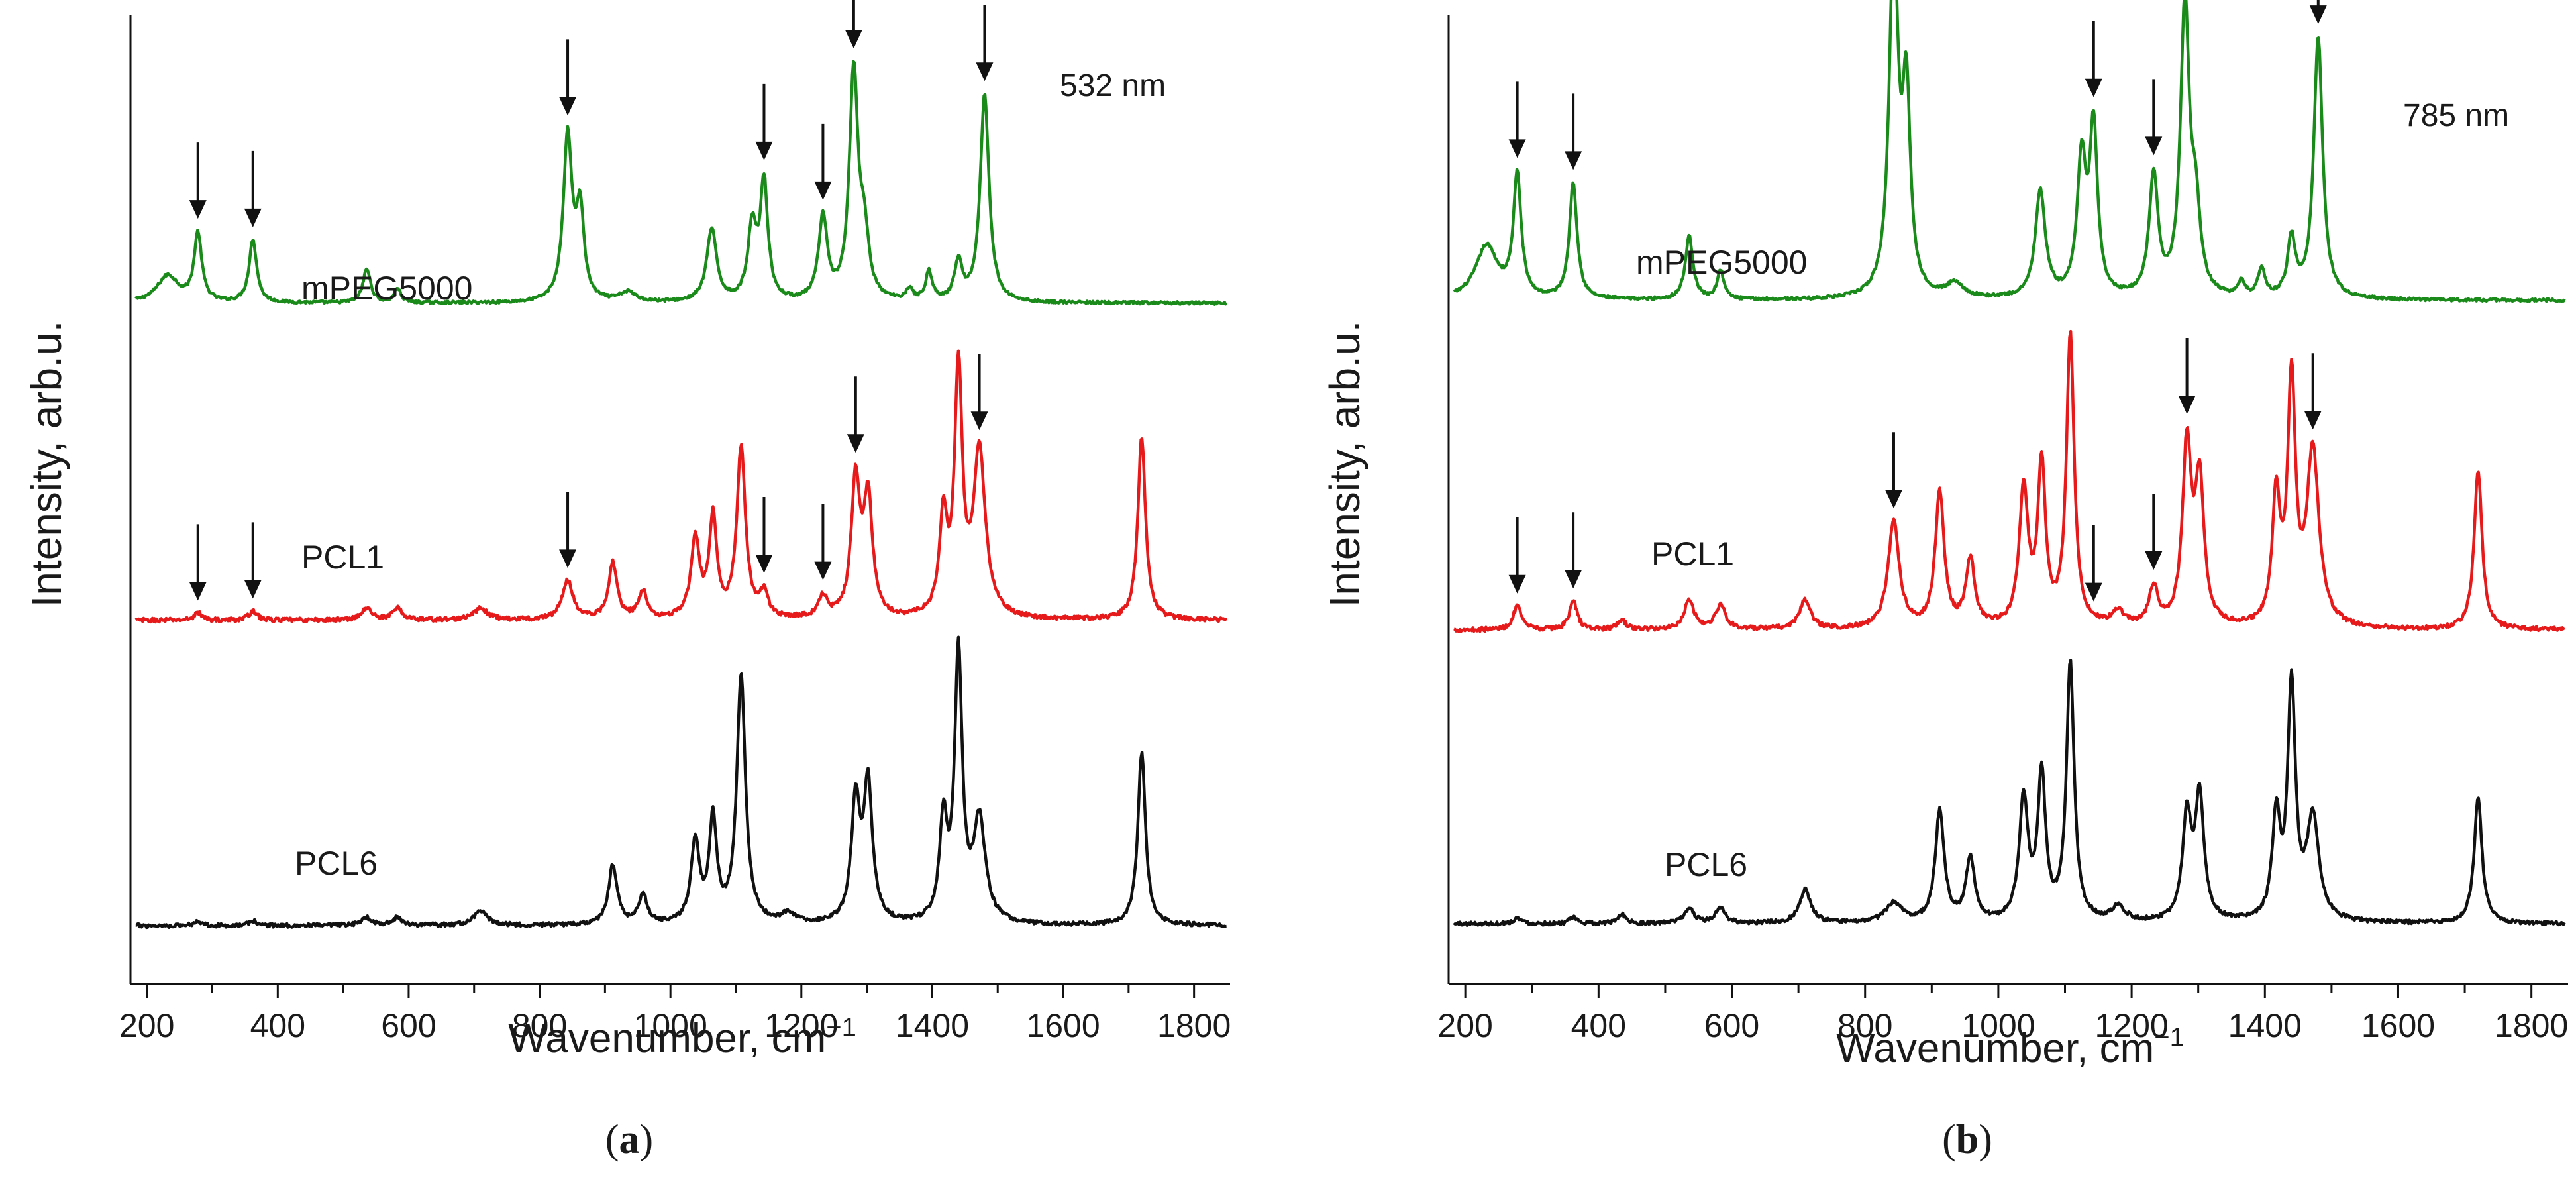  What do you see at coordinates (2456, 115) in the screenshot?
I see `laser-wavelength-annotation: 785 nm` at bounding box center [2456, 115].